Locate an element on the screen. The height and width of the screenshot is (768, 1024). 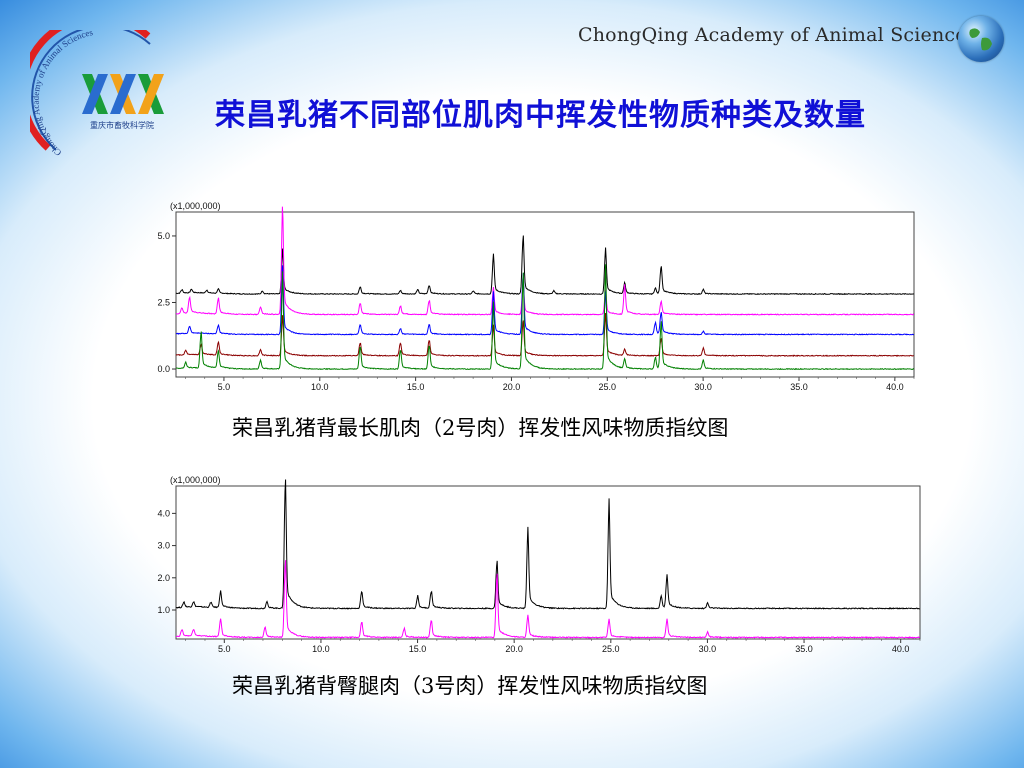
y-tick-label: 5.0 is located at coordinates (163, 236).